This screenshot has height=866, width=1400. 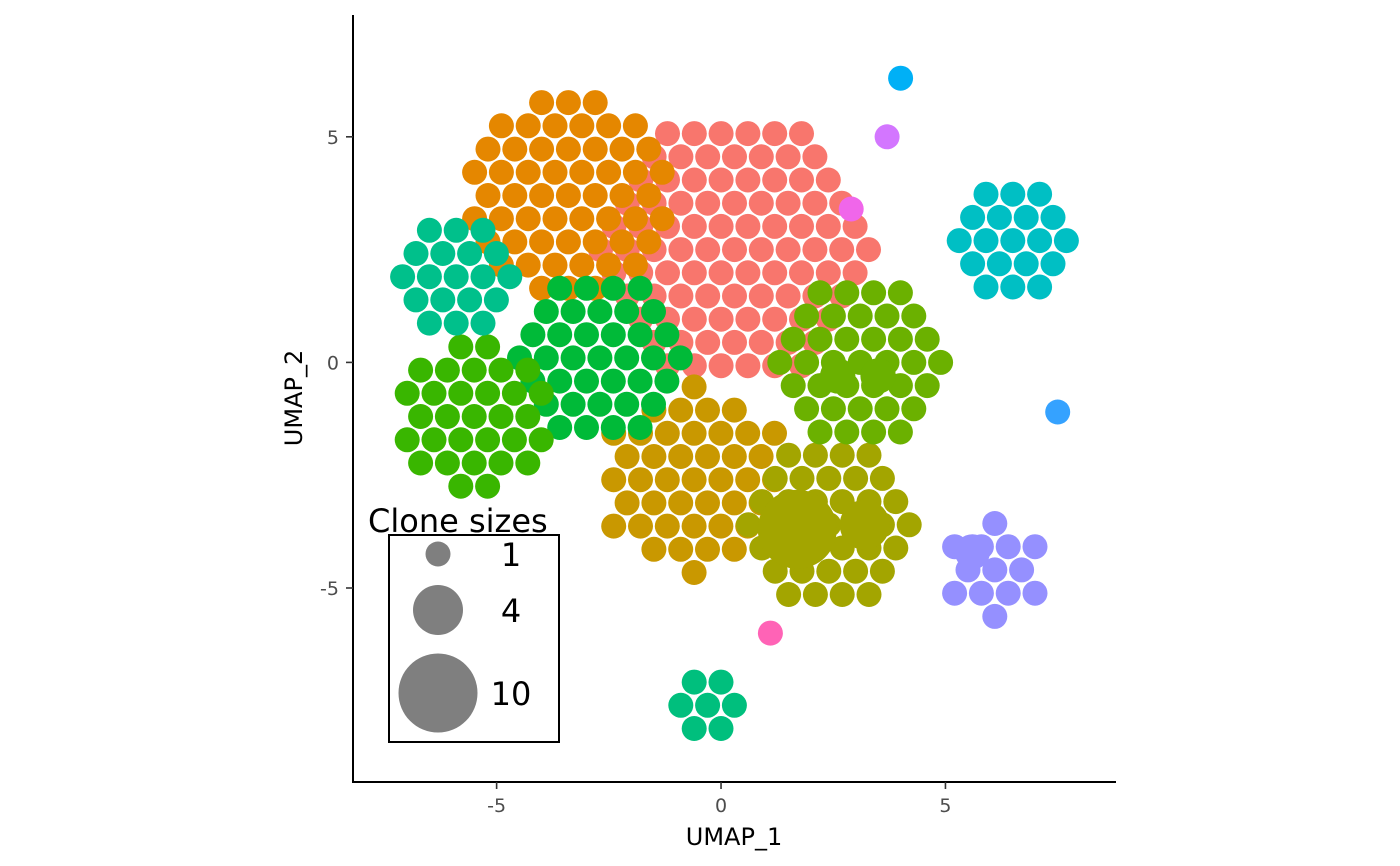 I want to click on x-axis-title: UMAP_1, so click(x=734, y=837).